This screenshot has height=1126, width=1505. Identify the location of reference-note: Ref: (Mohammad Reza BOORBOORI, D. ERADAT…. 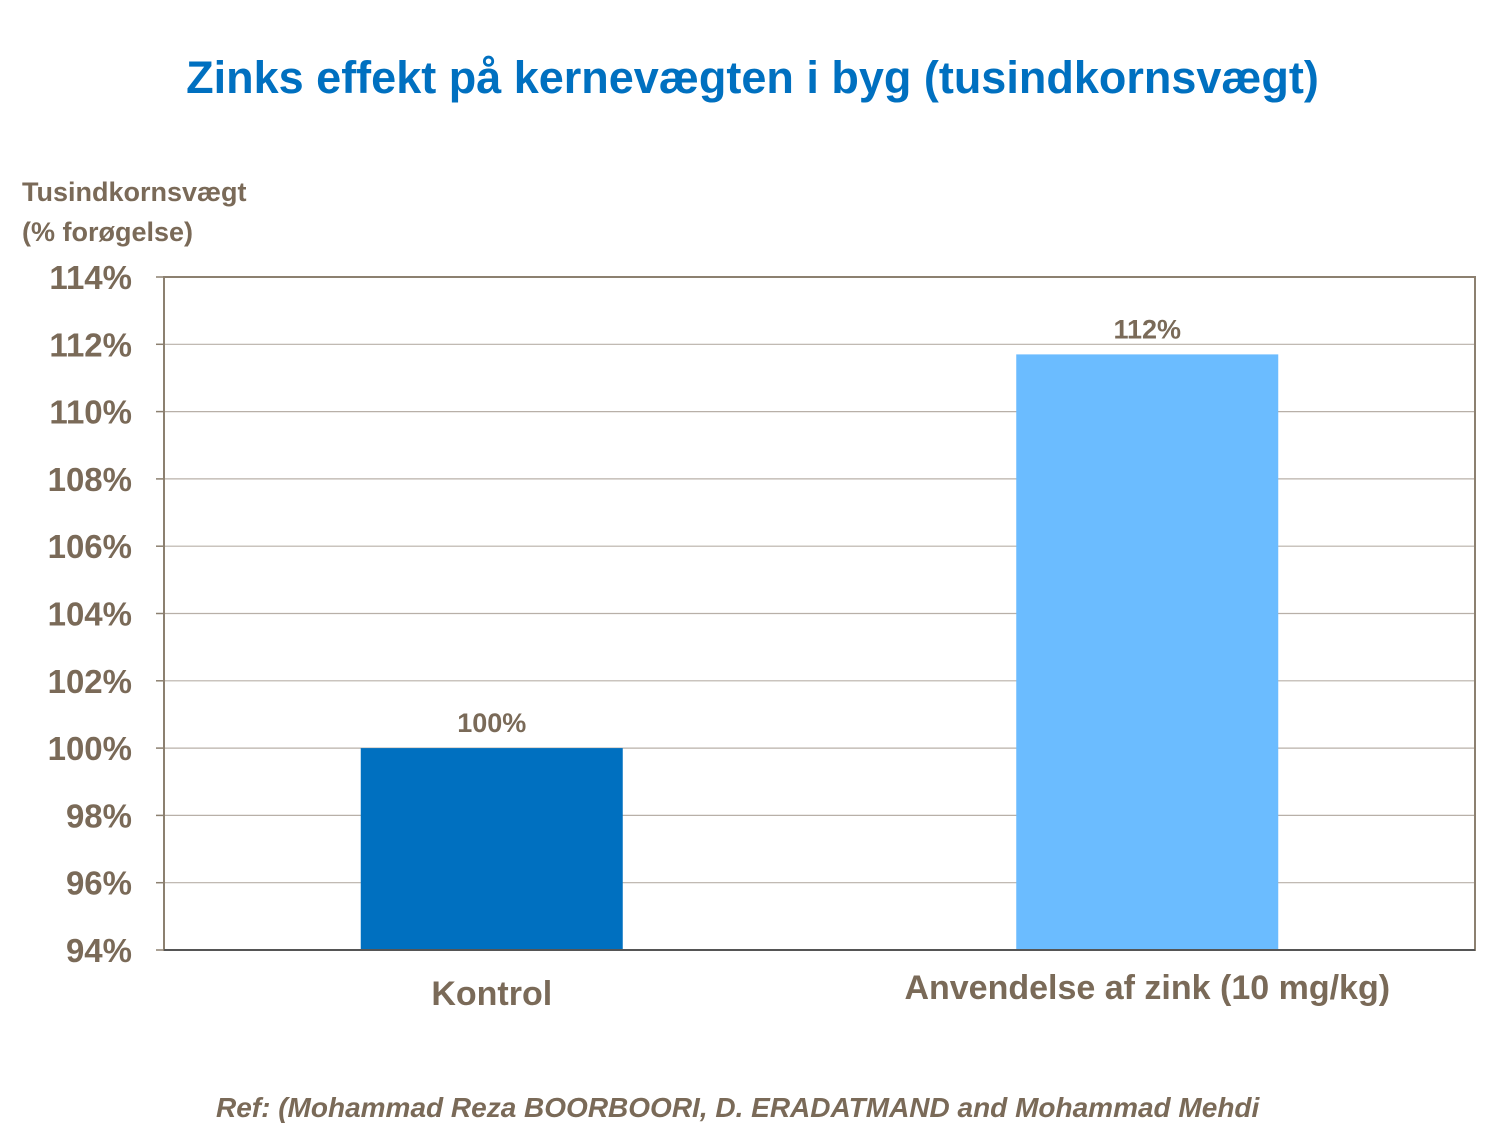
(738, 1107).